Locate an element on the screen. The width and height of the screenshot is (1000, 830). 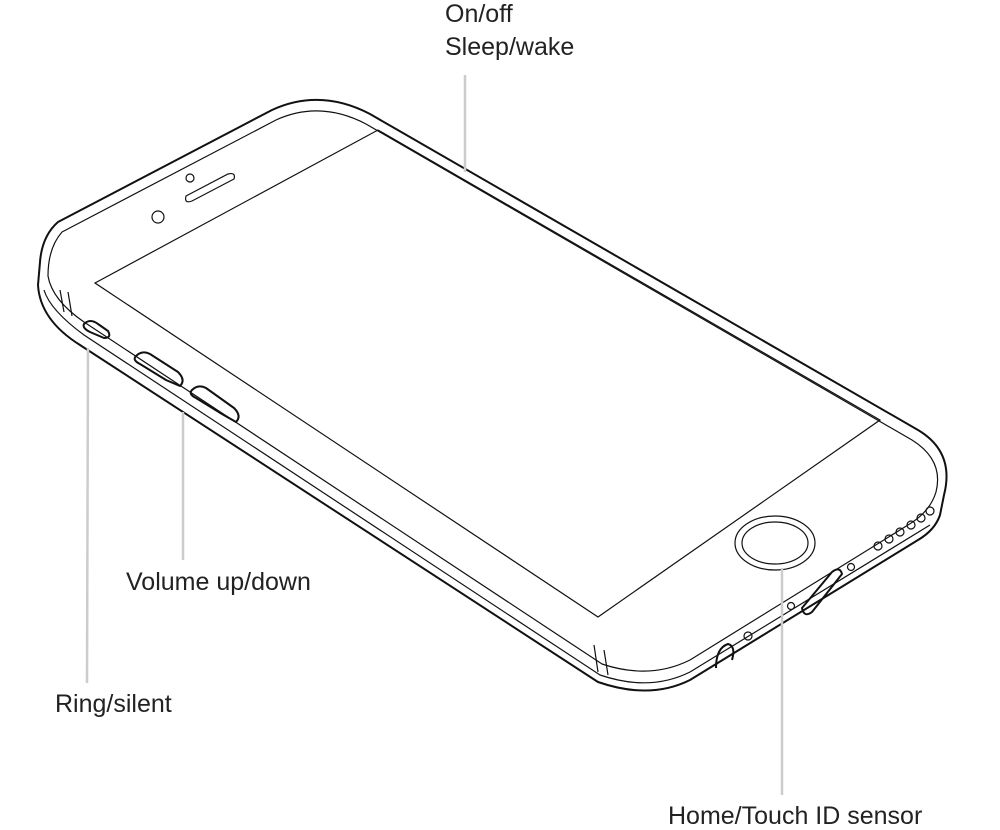
callout-label: Ring/silent is located at coordinates (113, 704).